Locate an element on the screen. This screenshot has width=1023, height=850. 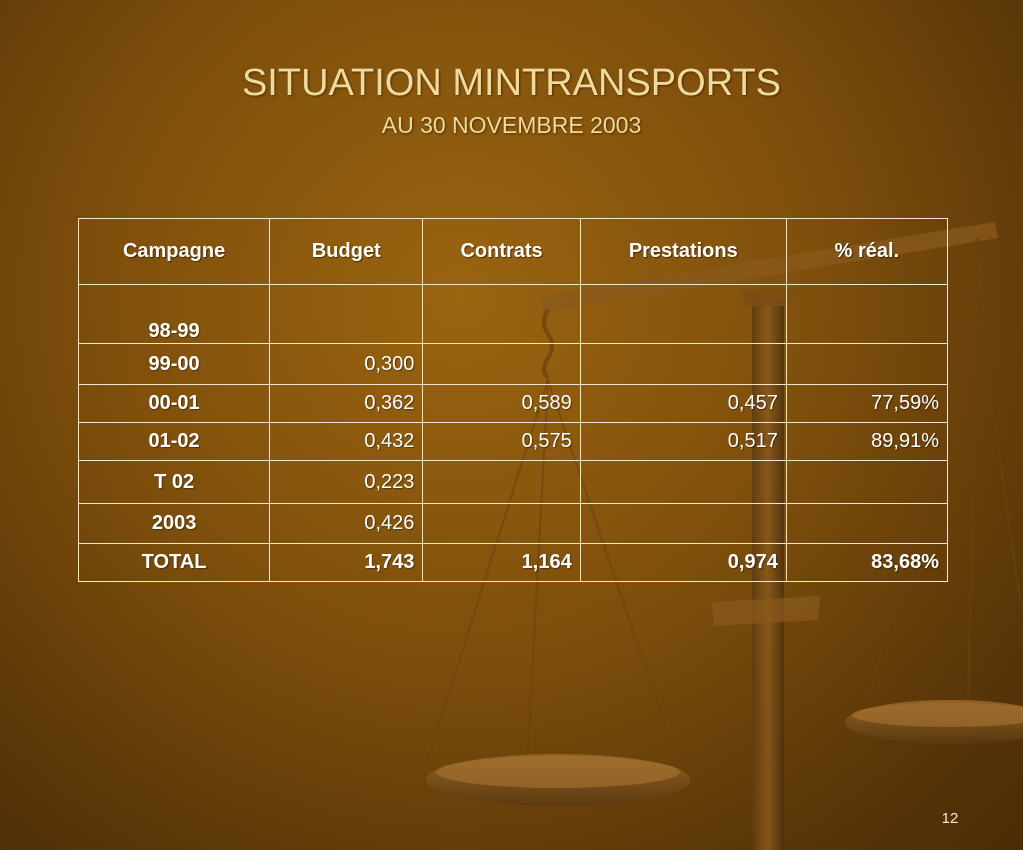
table-row: 99-00 0,300 is located at coordinates (513, 364).